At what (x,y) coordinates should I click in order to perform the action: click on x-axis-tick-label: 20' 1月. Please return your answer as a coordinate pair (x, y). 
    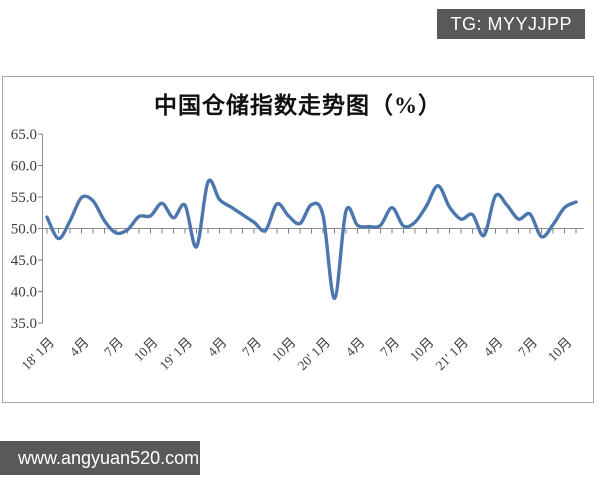
    Looking at the image, I should click on (314, 354).